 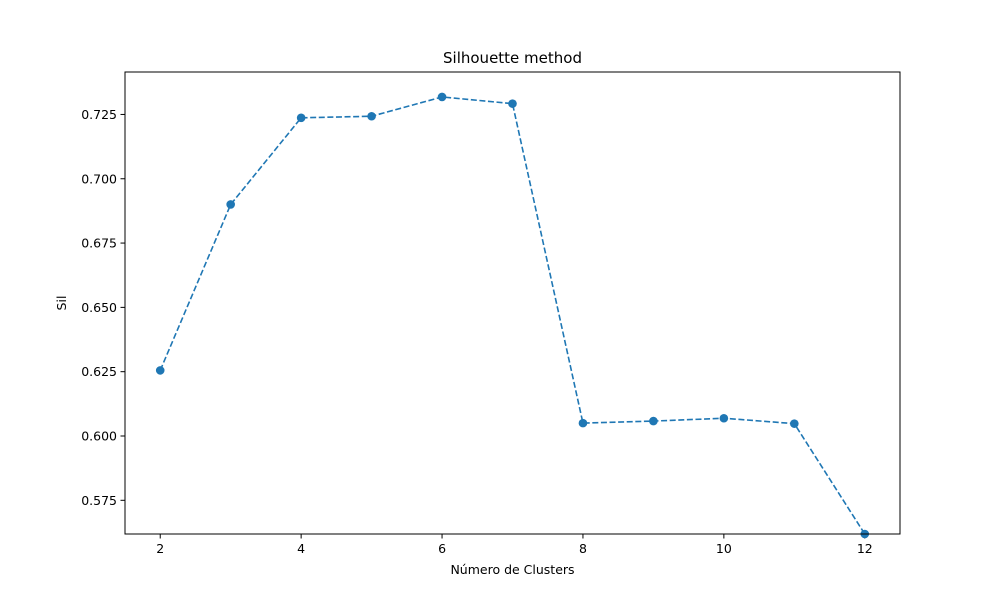 I want to click on y-tick-label: 0.675, so click(x=99, y=243).